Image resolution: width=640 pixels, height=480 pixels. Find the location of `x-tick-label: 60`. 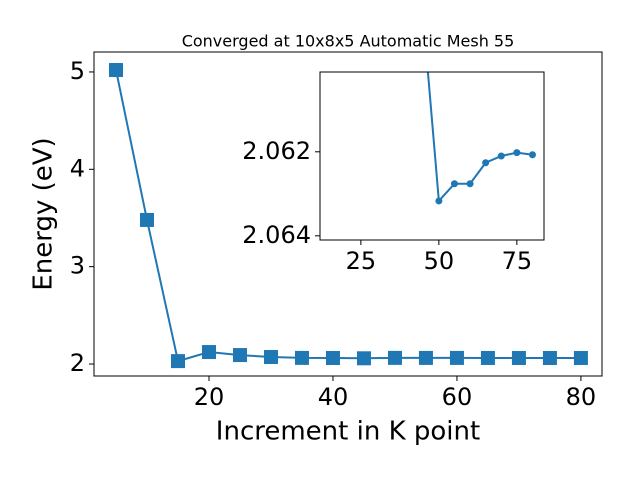

x-tick-label: 60 is located at coordinates (457, 397).